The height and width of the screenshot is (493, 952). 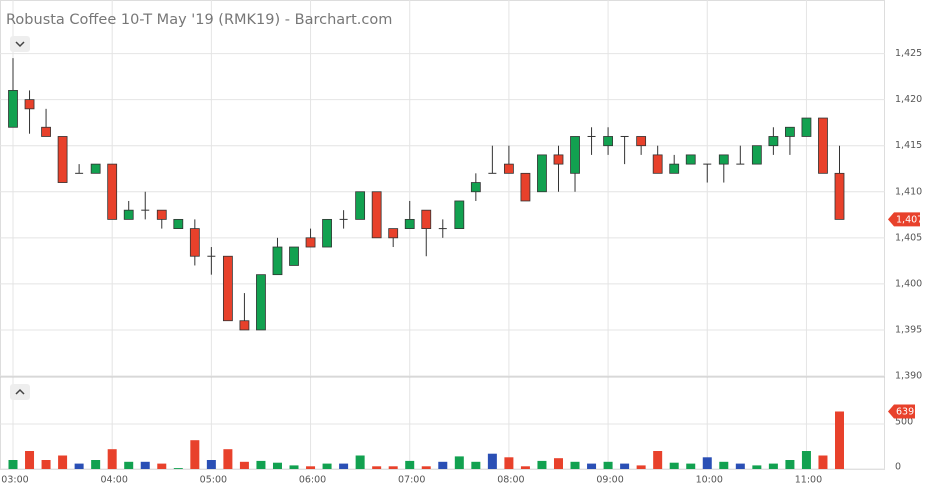 What do you see at coordinates (411, 480) in the screenshot?
I see `x-tick-label: 07:00` at bounding box center [411, 480].